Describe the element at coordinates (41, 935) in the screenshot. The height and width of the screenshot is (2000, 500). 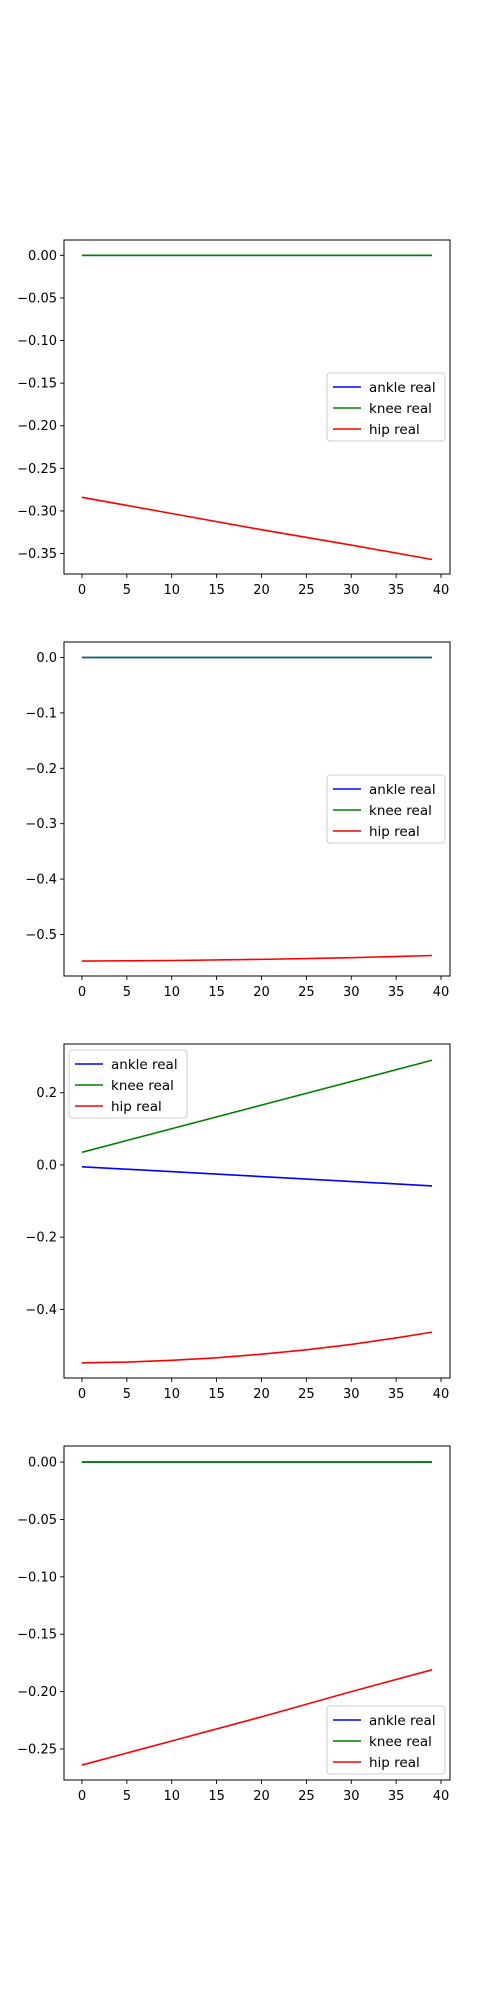
I see `y-tick-label: −0.5` at that location.